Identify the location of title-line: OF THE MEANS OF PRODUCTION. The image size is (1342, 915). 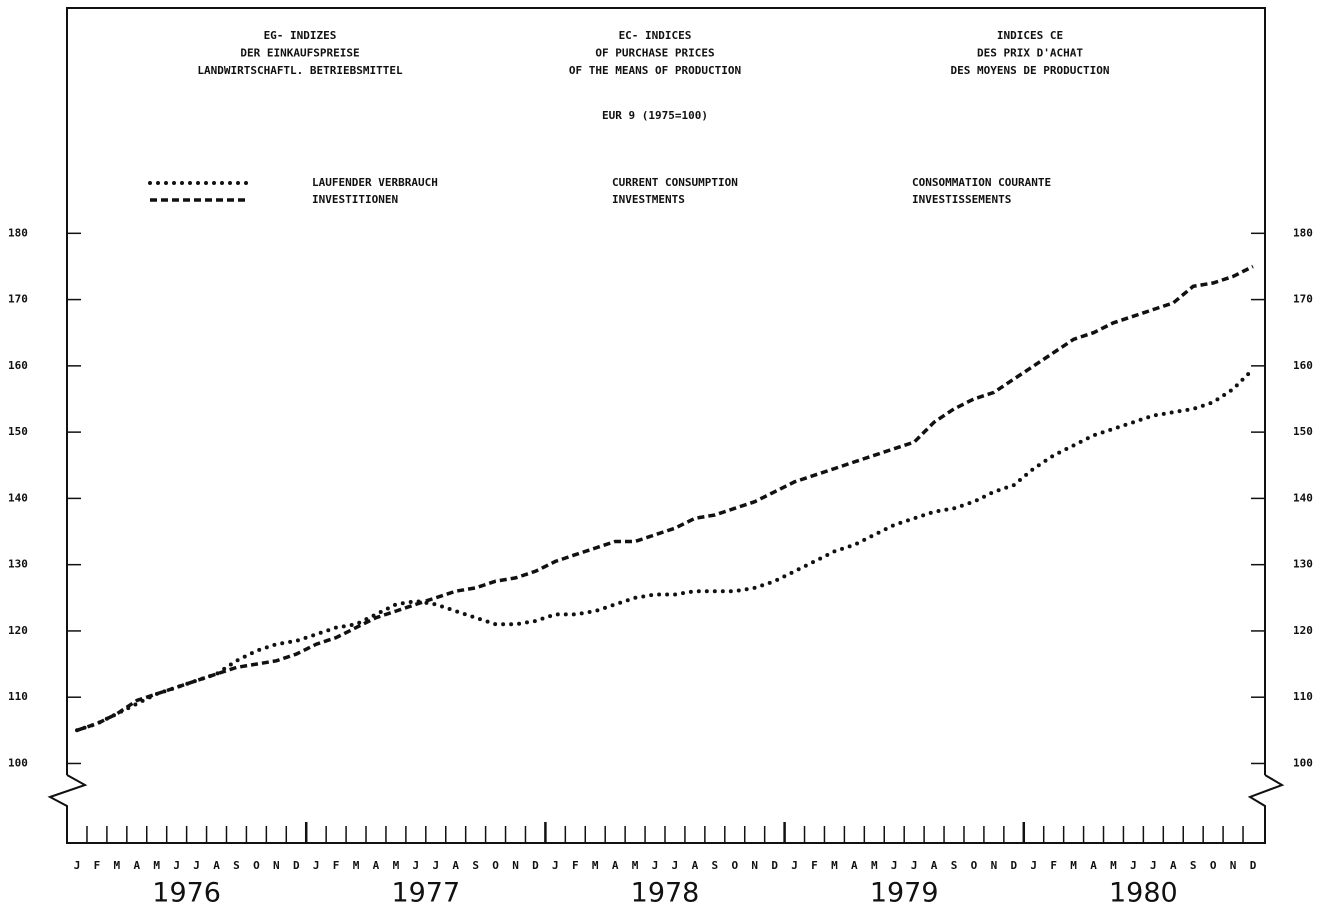
(655, 70).